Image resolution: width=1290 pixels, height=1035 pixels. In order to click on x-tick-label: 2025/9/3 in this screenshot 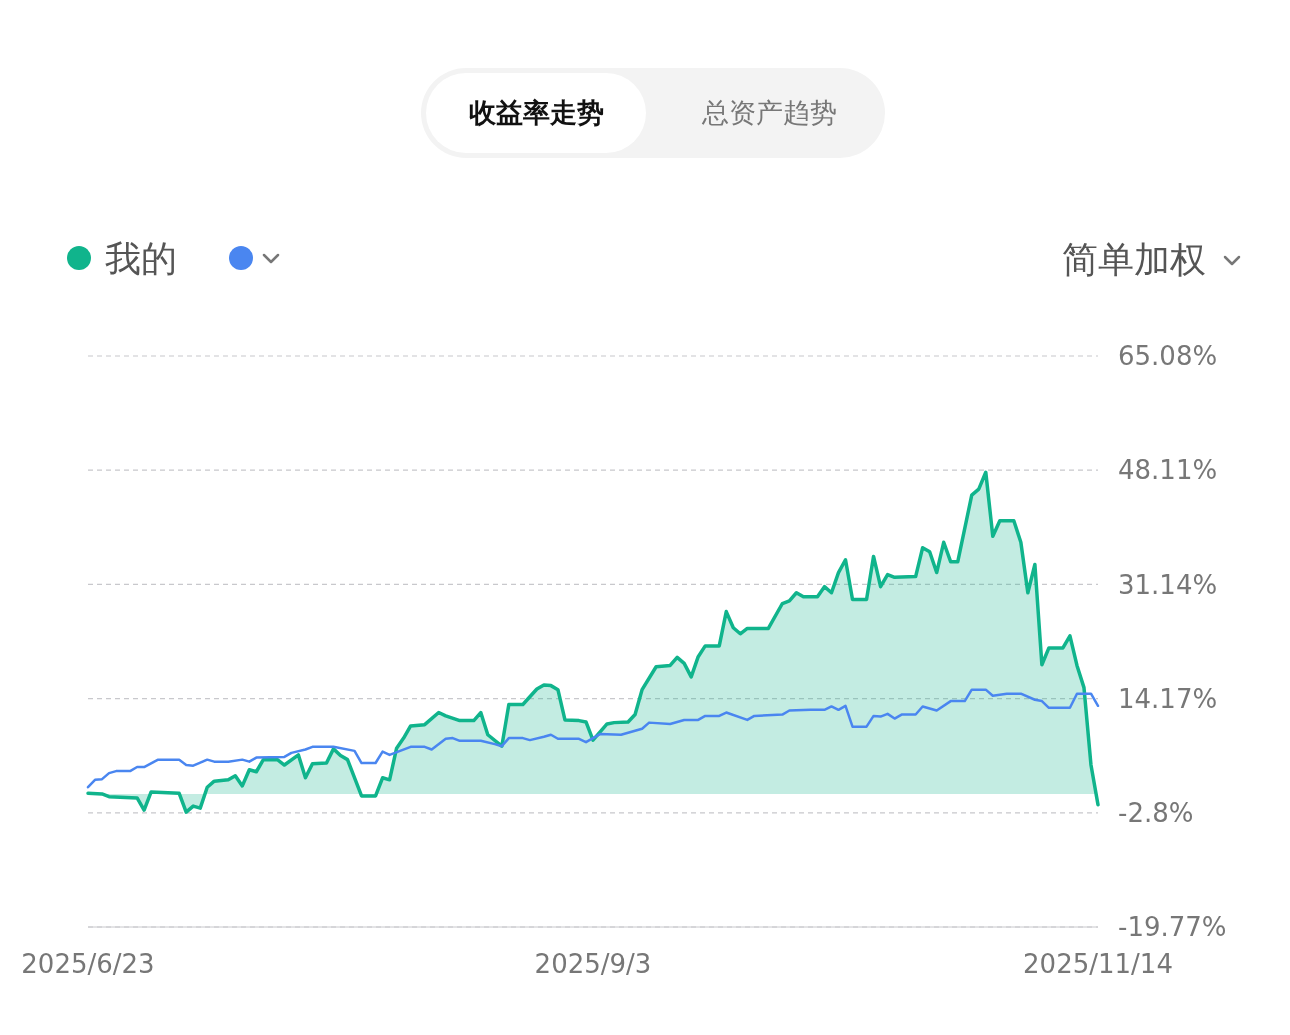, I will do `click(593, 964)`.